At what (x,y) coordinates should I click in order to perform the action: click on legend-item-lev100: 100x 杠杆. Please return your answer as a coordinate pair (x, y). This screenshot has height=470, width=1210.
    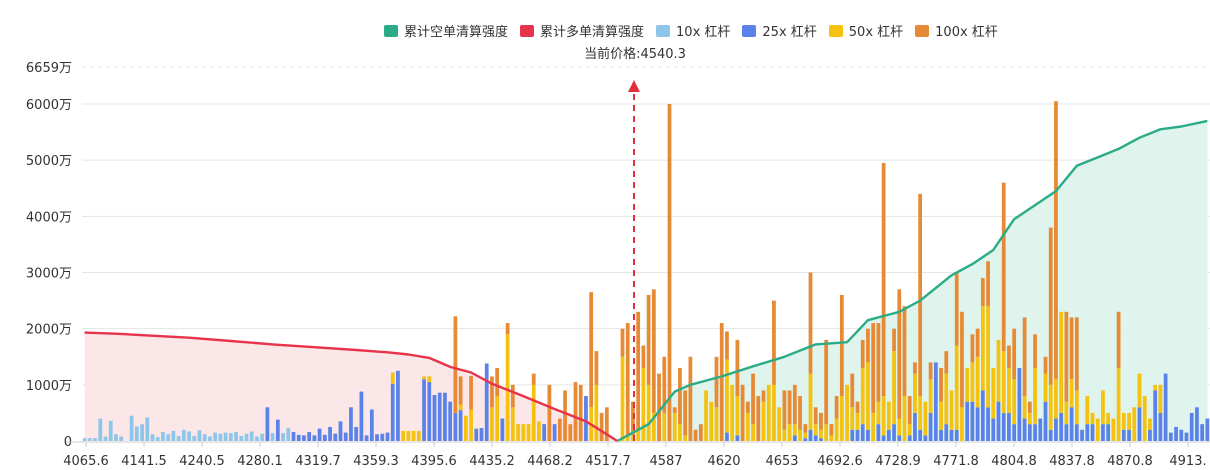
    Looking at the image, I should click on (956, 30).